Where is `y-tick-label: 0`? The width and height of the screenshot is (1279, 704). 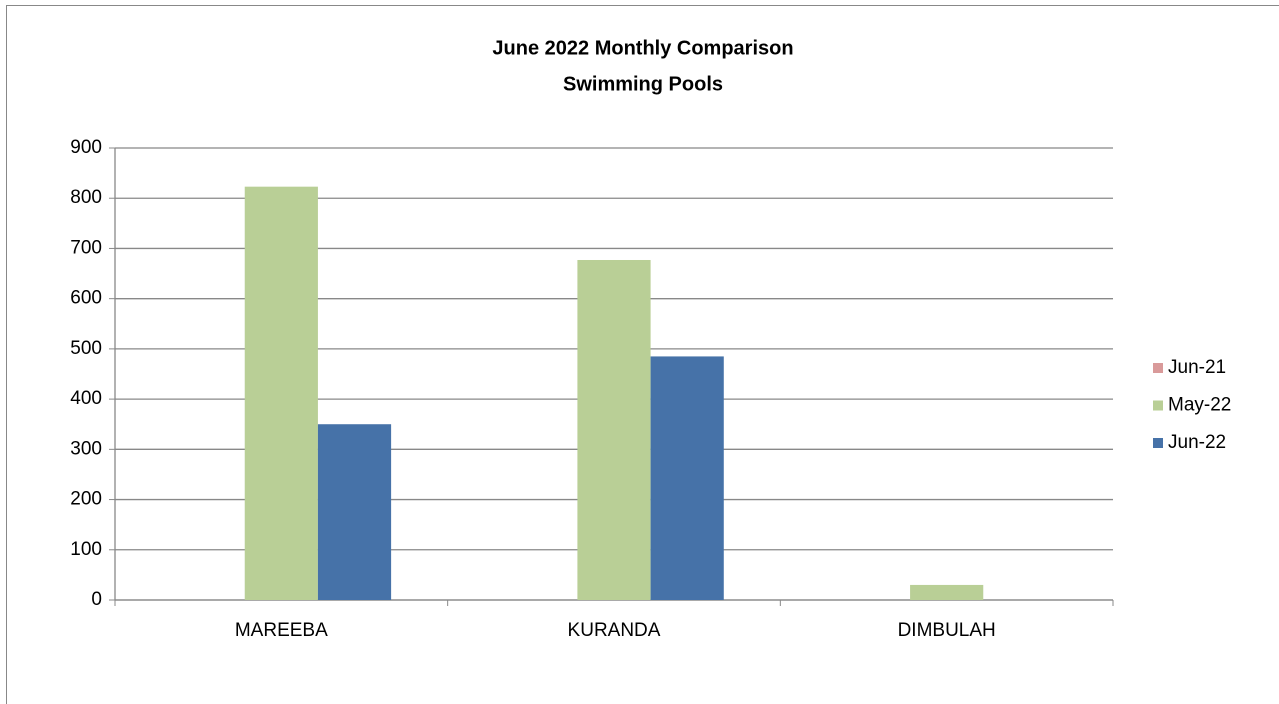 y-tick-label: 0 is located at coordinates (96, 599).